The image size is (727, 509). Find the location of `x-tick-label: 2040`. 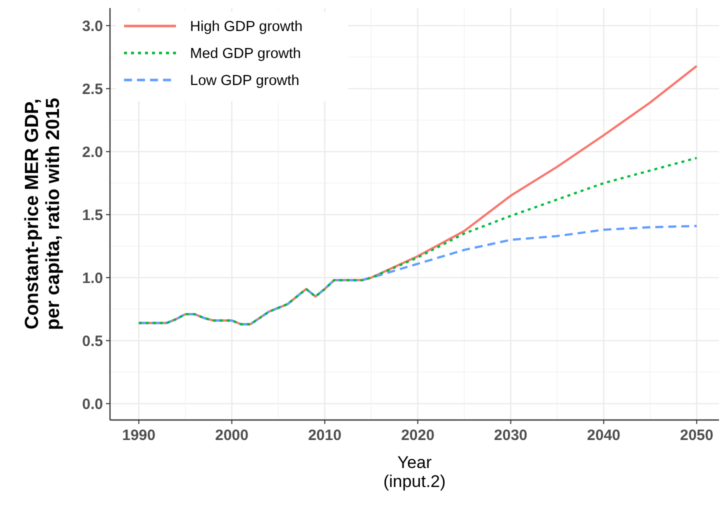

x-tick-label: 2040 is located at coordinates (603, 435).